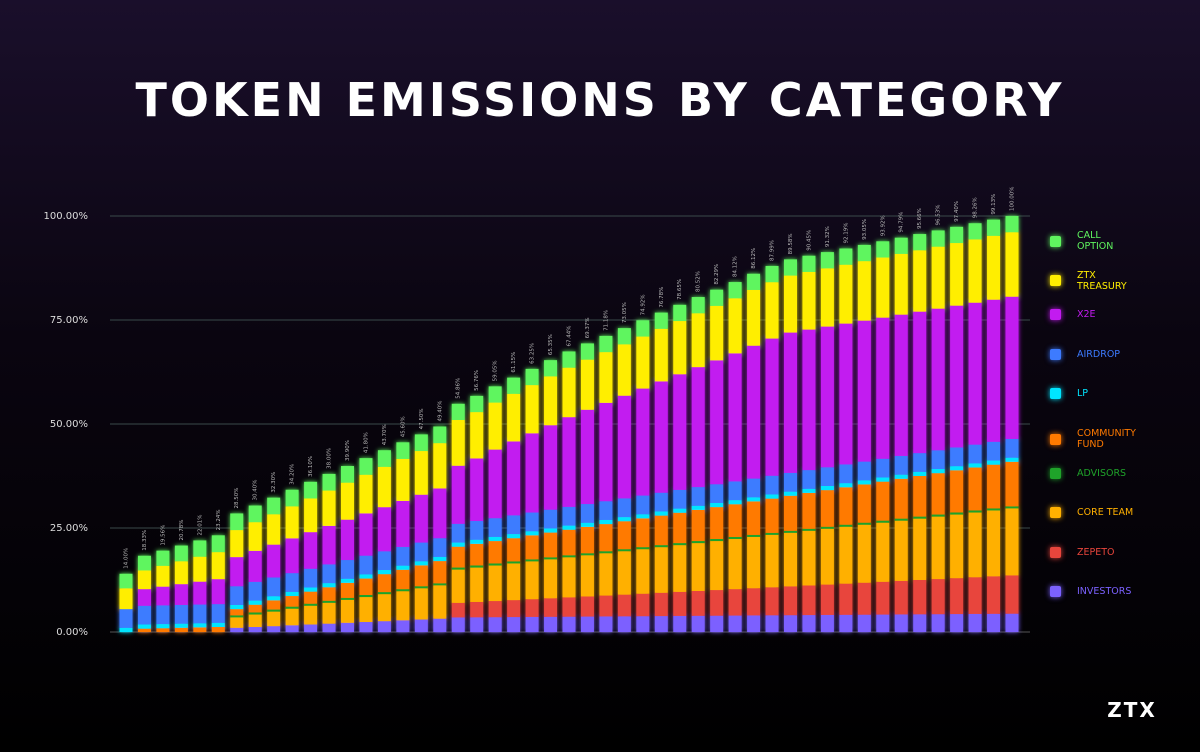 The width and height of the screenshot is (1200, 752). I want to click on total-label: 18.33%, so click(145, 540).